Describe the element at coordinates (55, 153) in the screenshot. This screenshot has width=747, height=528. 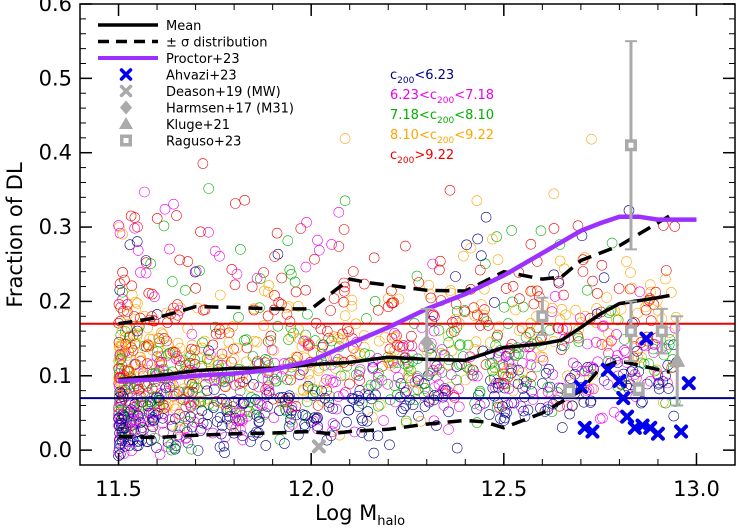
I see `y-tick-label: 0.4` at that location.